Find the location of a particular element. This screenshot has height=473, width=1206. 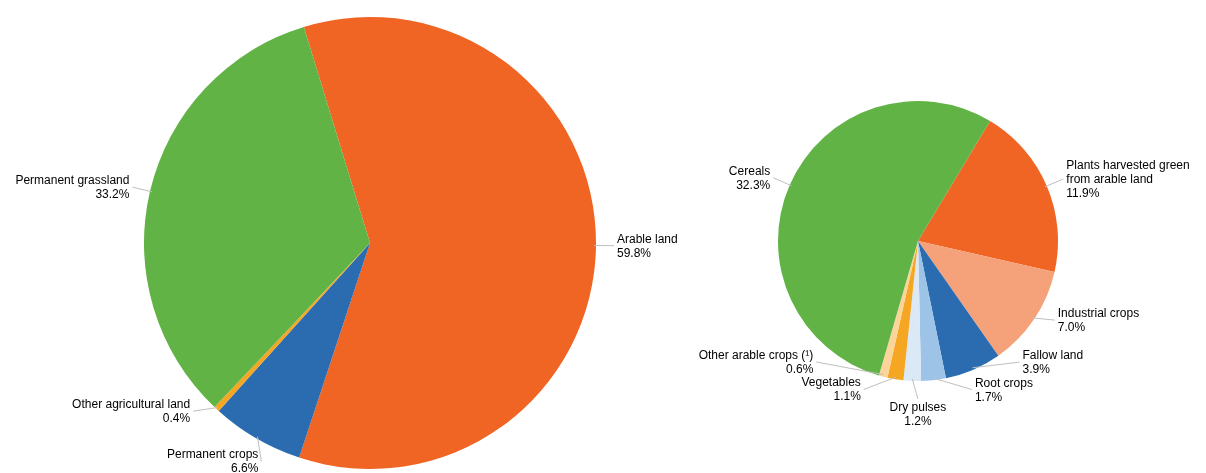

data-label: 6.6% is located at coordinates (244, 467).